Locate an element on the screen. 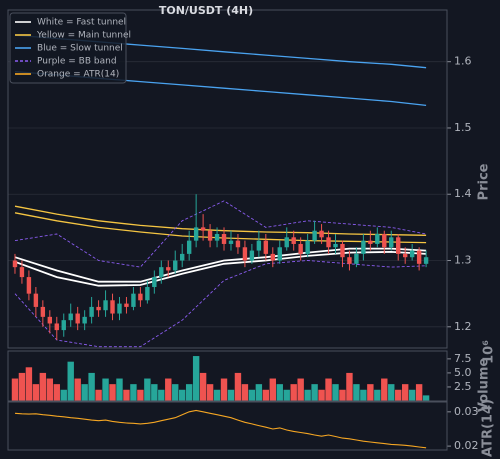 This screenshot has width=500, height=459. legend-label: Yellow = Main tunnel is located at coordinates (83, 36).